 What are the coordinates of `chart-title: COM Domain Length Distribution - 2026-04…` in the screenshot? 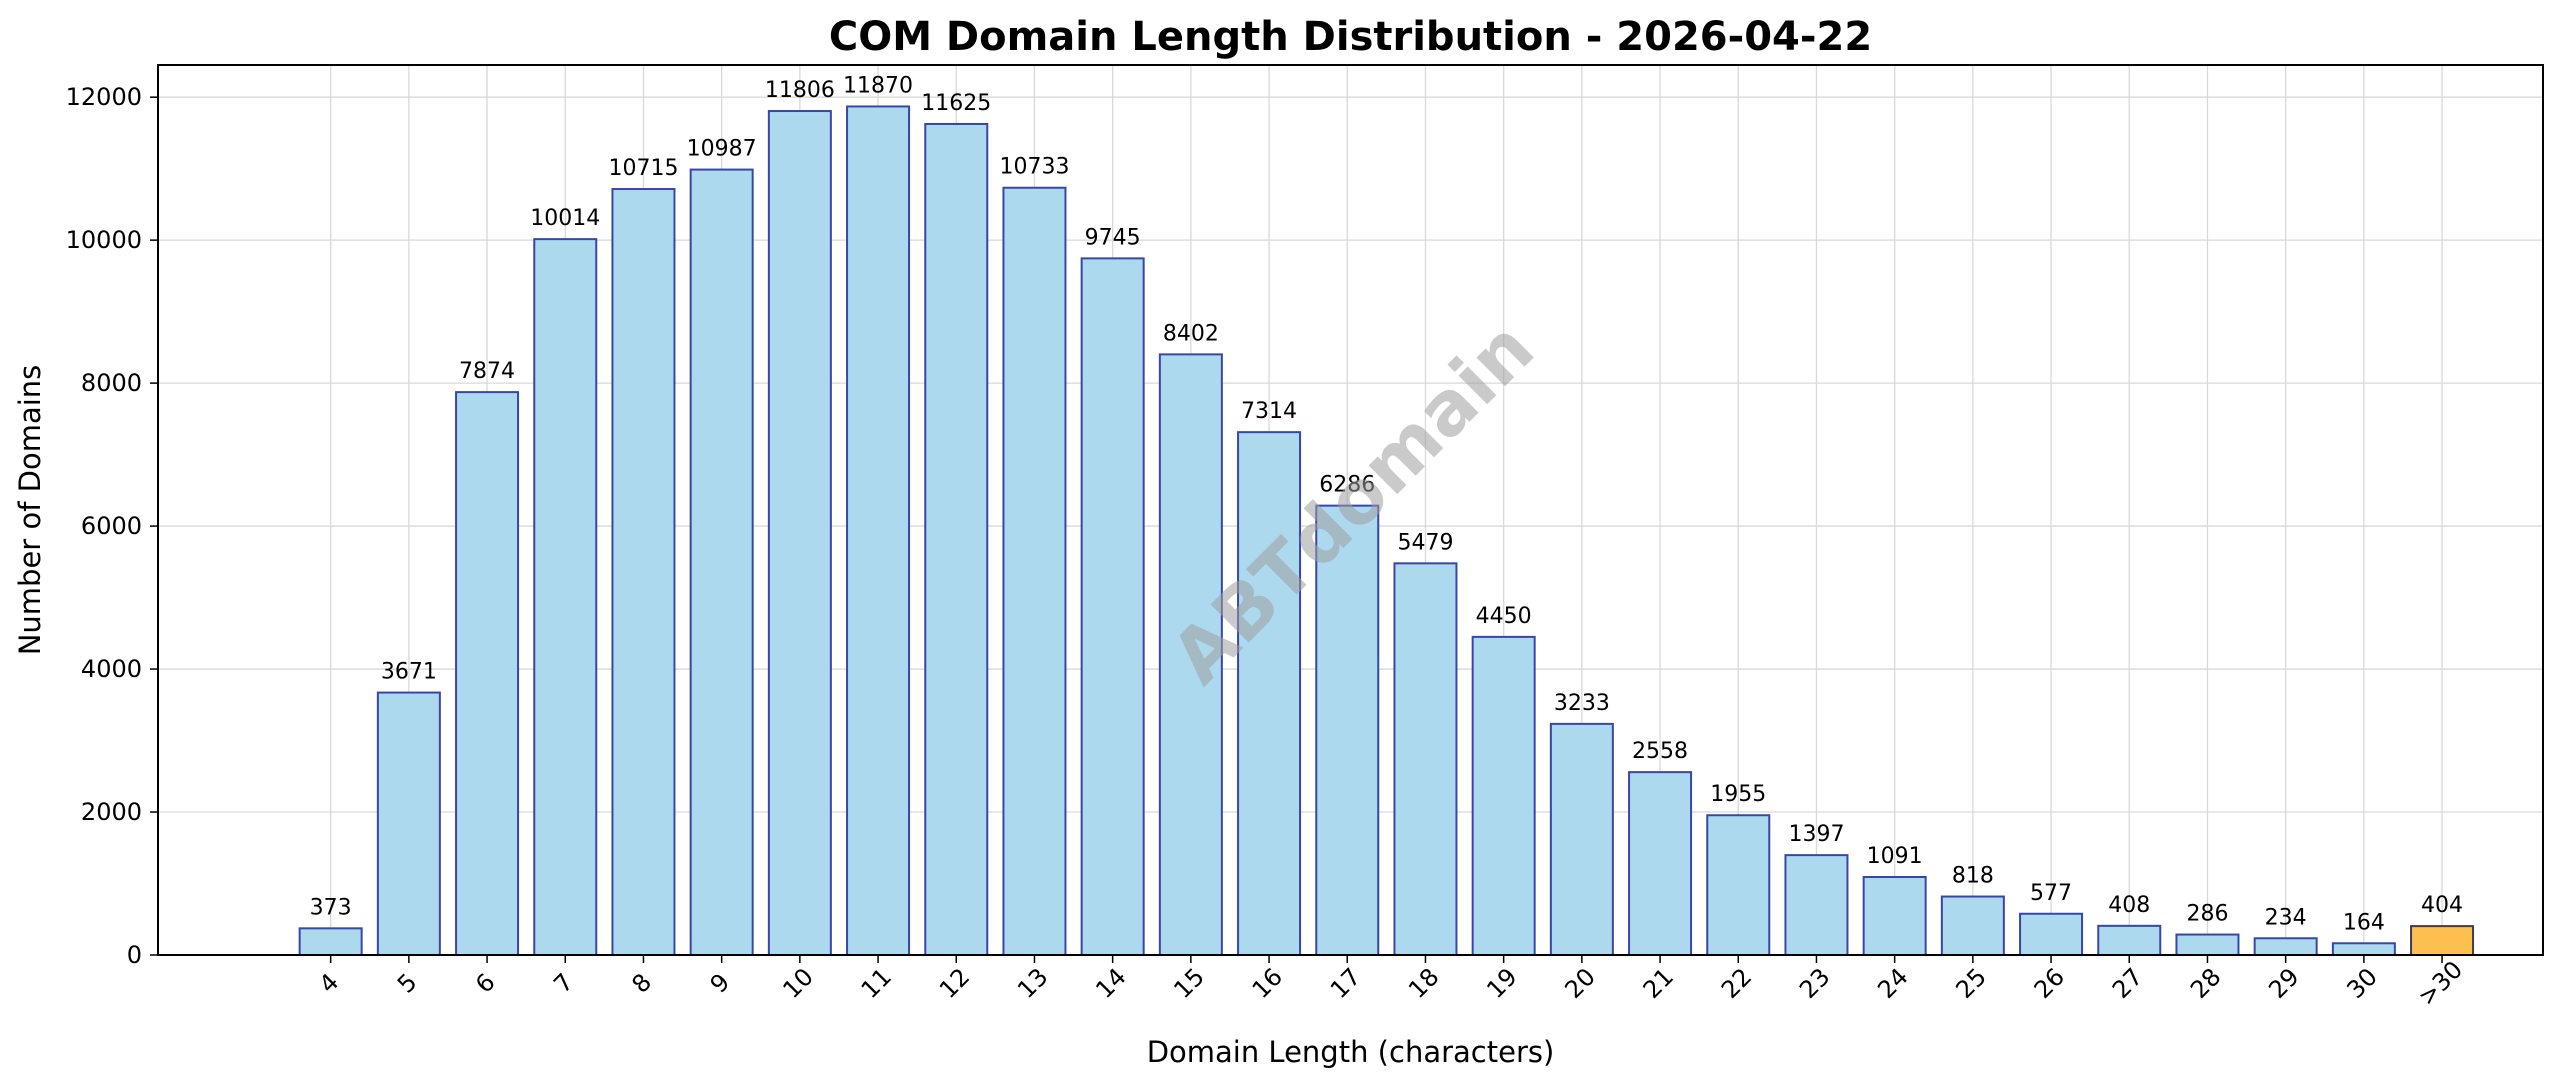 It's located at (1350, 37).